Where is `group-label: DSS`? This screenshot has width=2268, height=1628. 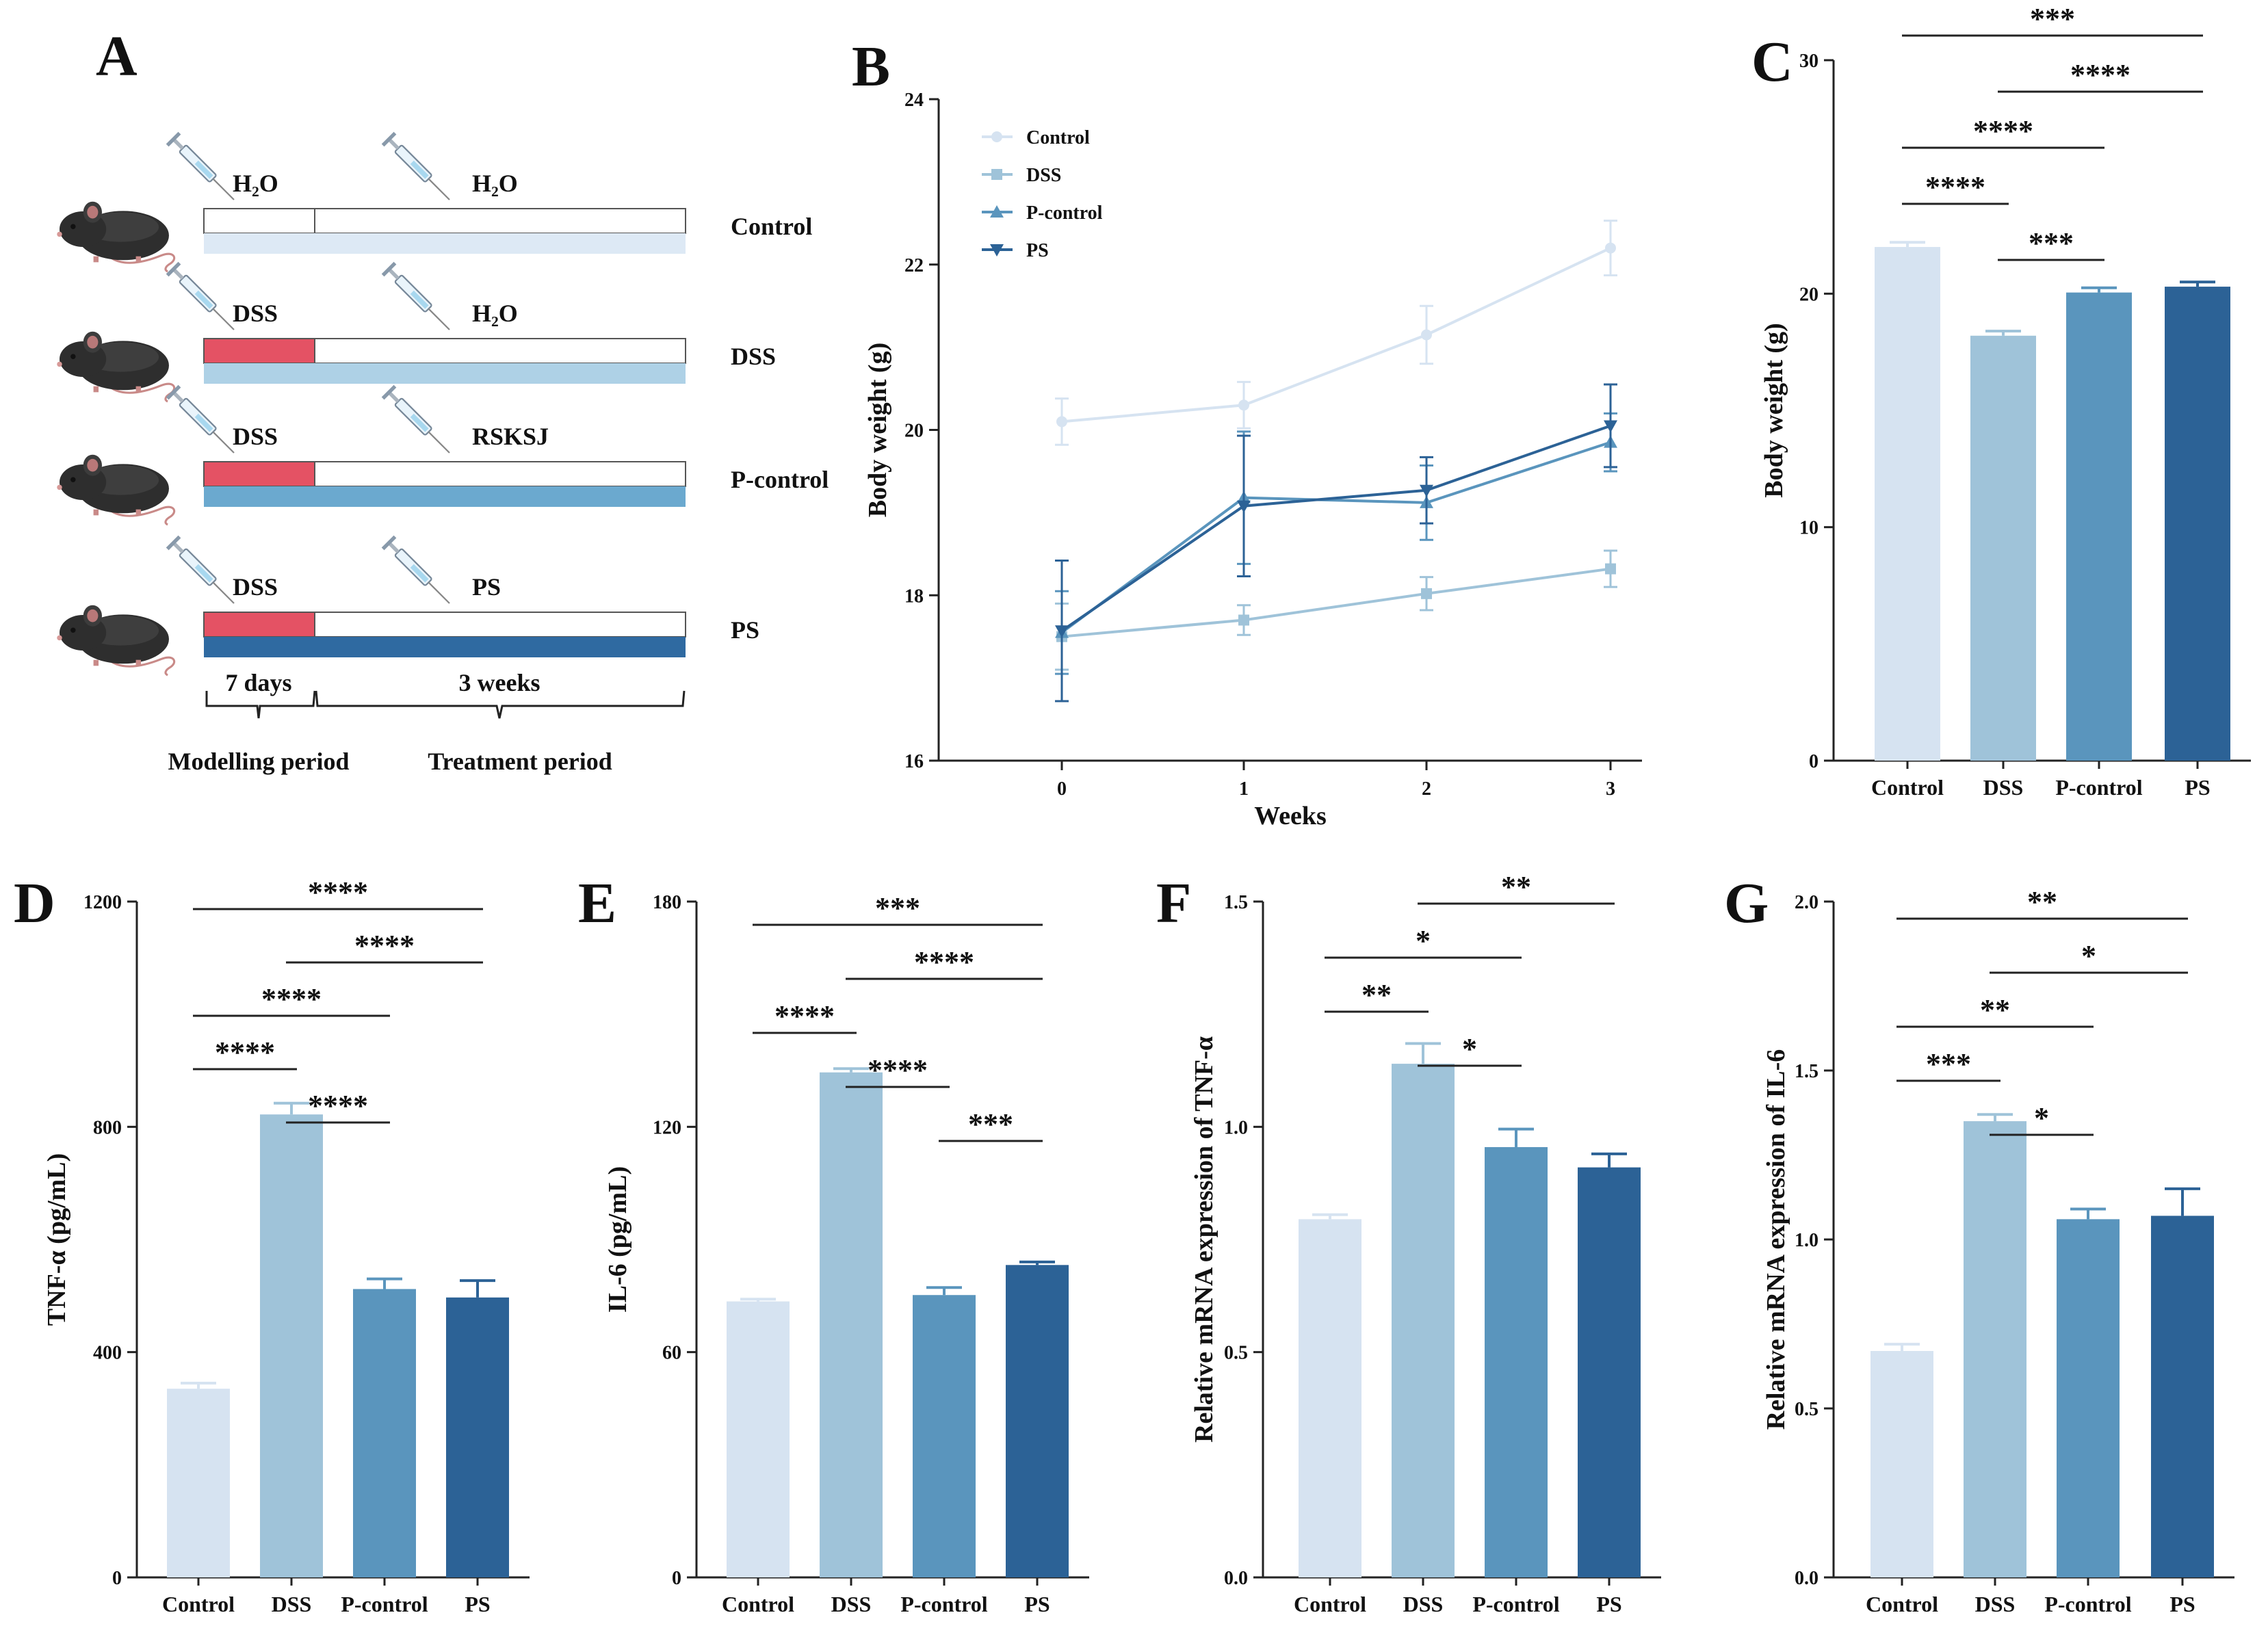 group-label: DSS is located at coordinates (753, 356).